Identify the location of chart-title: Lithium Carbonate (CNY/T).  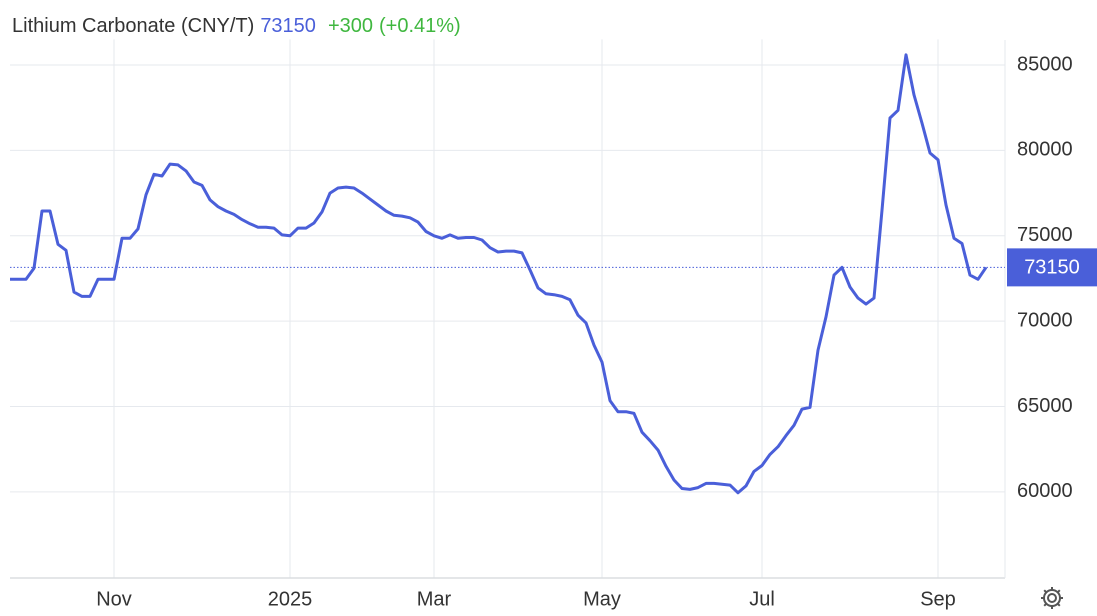
(133, 26).